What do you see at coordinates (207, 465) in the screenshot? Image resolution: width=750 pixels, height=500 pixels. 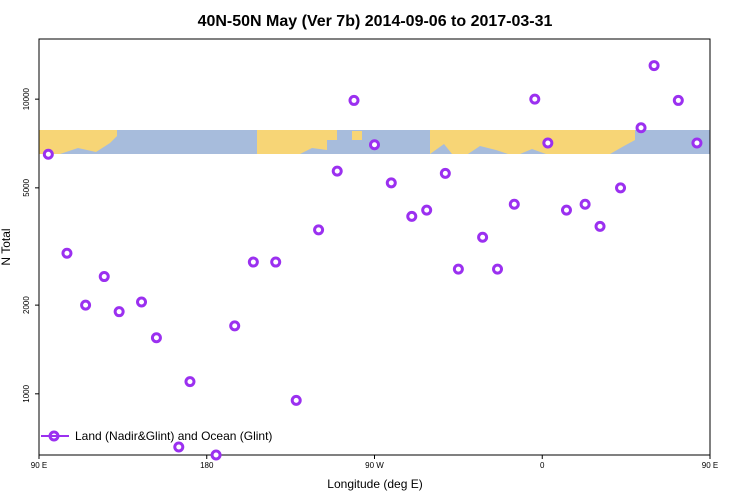 I see `x-tick-label: 180` at bounding box center [207, 465].